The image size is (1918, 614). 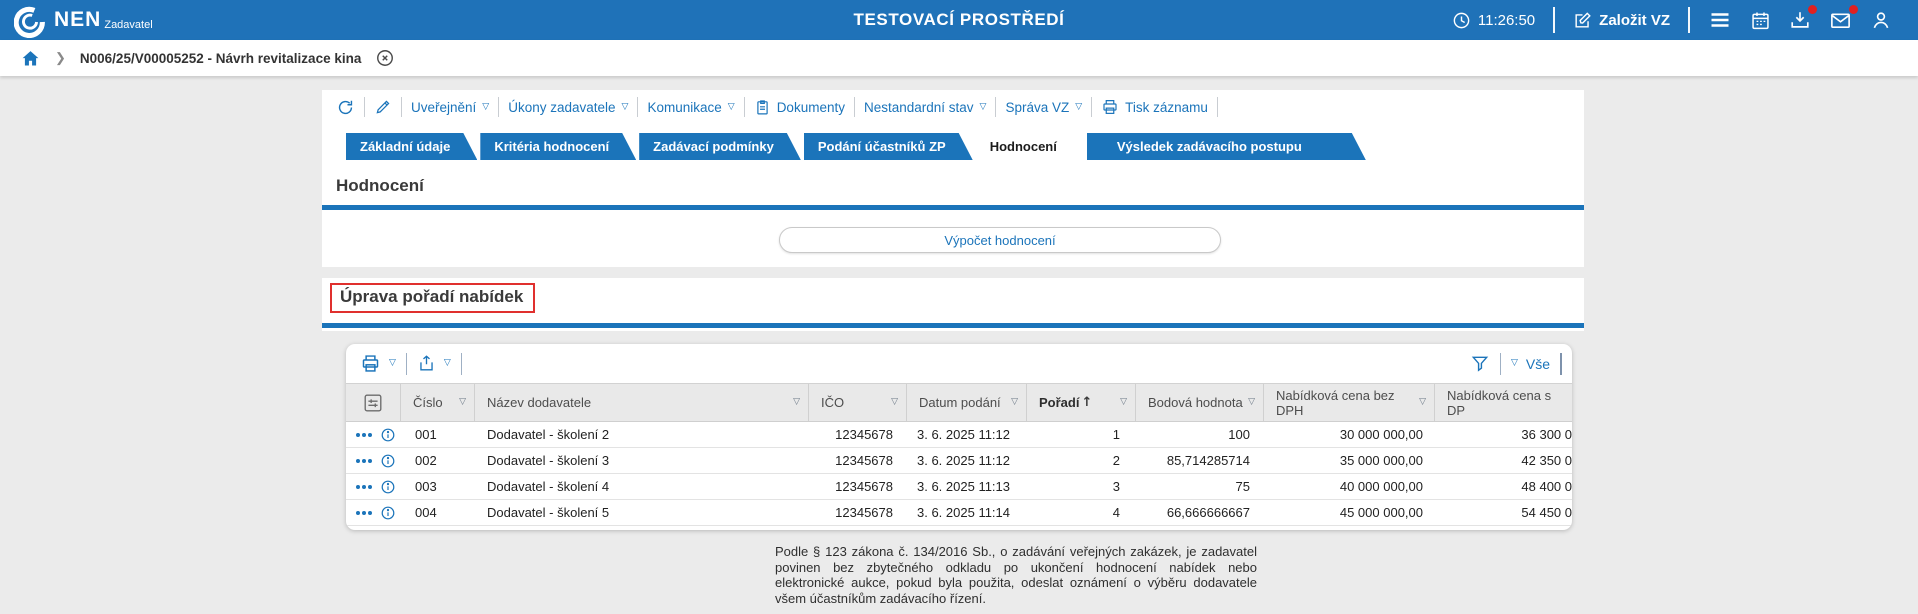 What do you see at coordinates (1530, 363) in the screenshot?
I see `filter-scope-dropdown: ▽ Vše` at bounding box center [1530, 363].